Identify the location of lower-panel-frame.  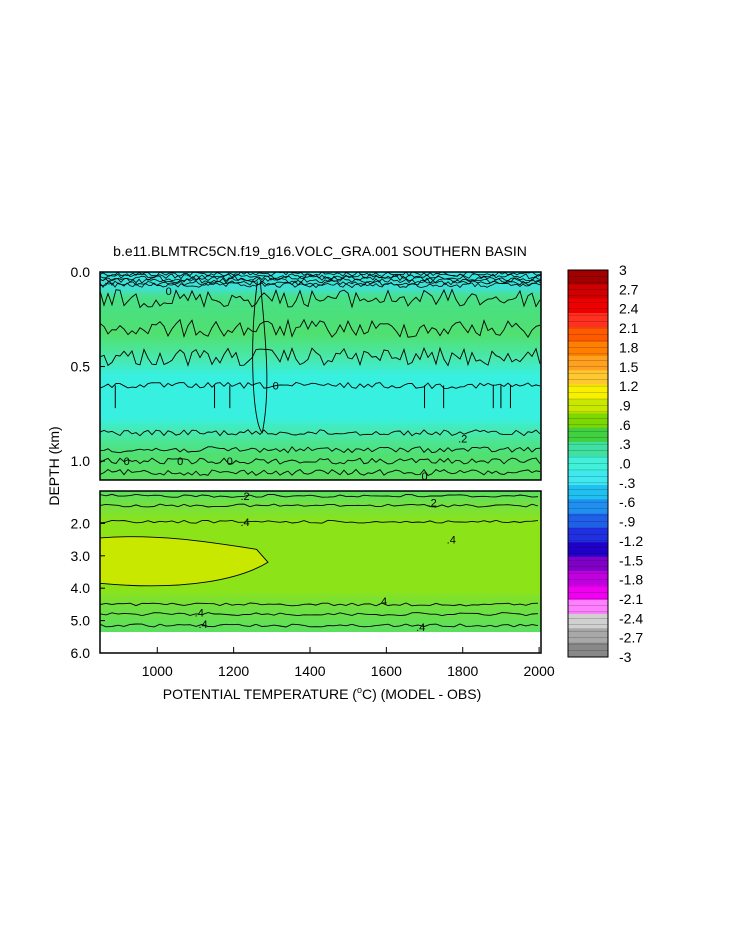
(320, 572).